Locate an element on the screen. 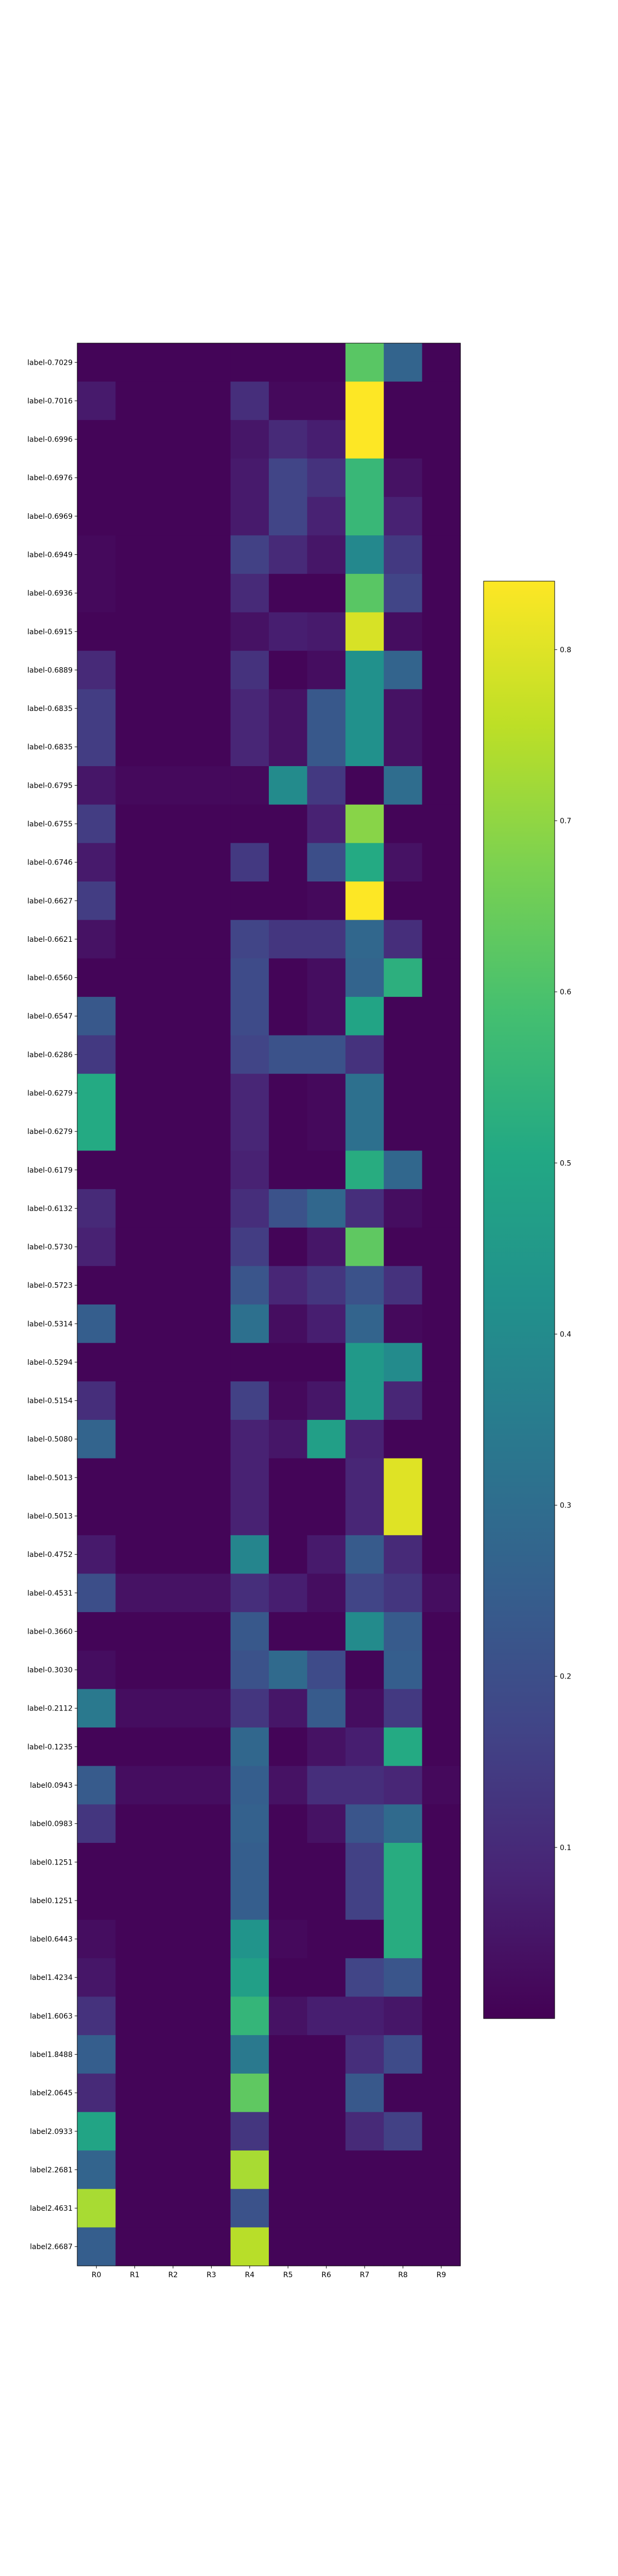 The image size is (618, 2576). y-tick-label: label-0.5013 is located at coordinates (50, 1478).